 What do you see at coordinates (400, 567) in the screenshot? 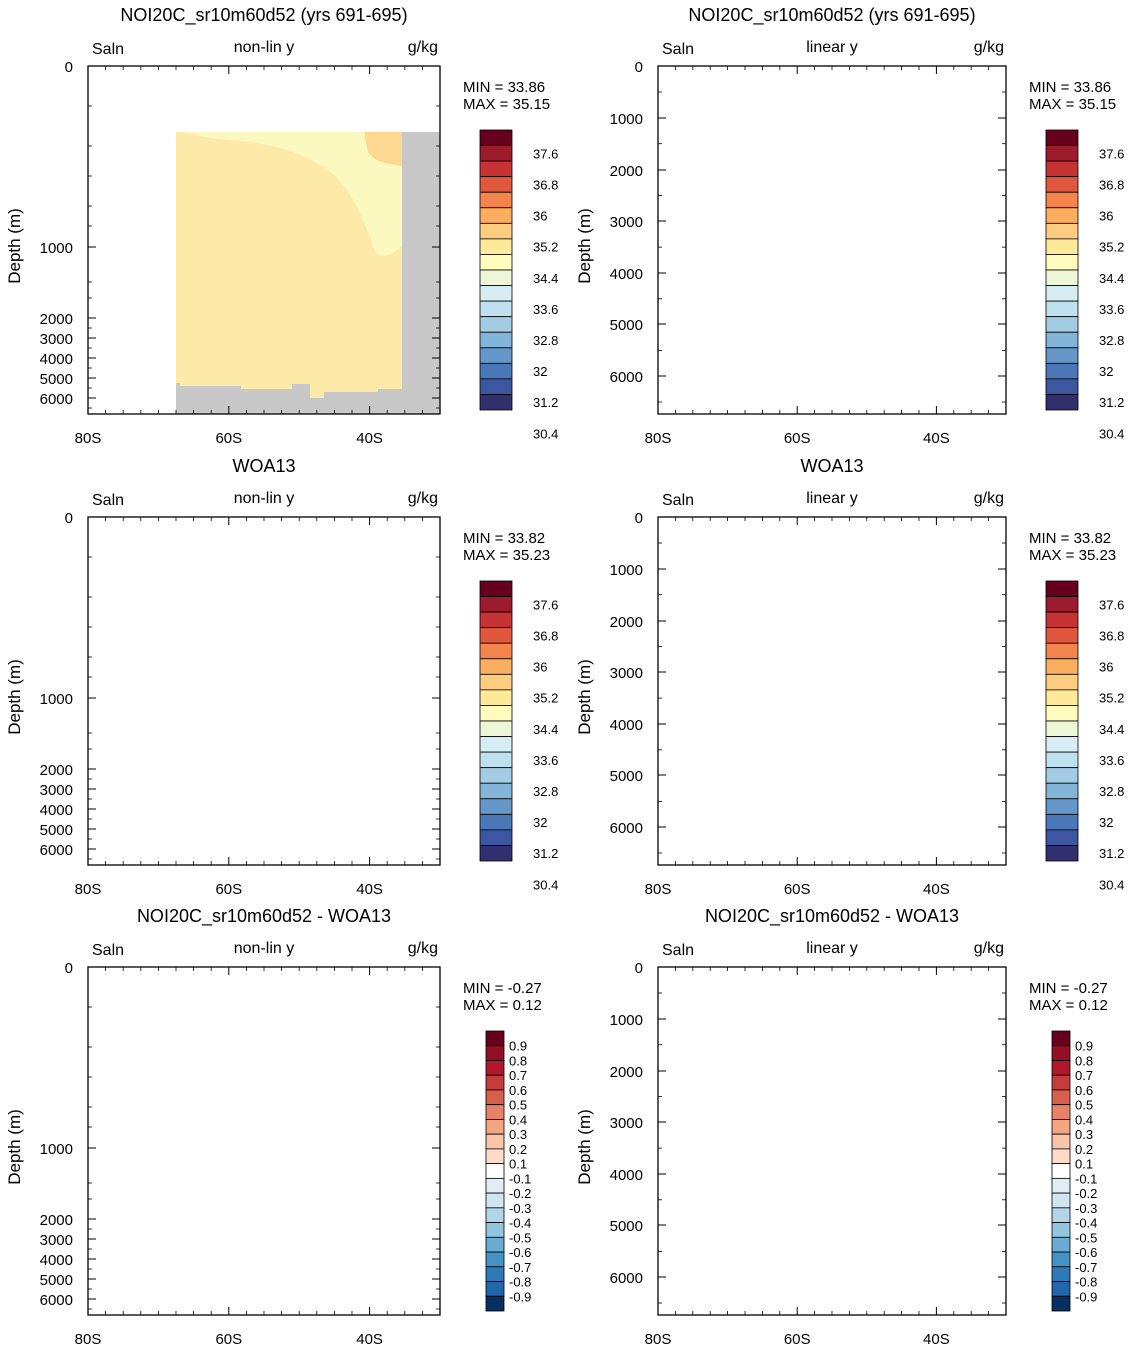
I see `salinity-35.2-band` at bounding box center [400, 567].